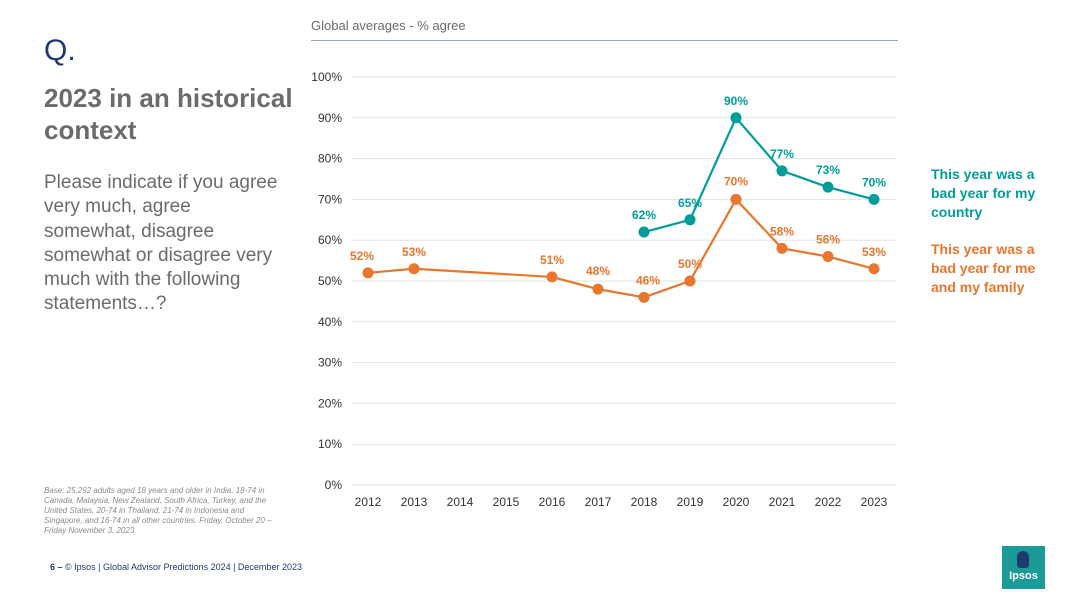  I want to click on data-label-family: 46%, so click(648, 280).